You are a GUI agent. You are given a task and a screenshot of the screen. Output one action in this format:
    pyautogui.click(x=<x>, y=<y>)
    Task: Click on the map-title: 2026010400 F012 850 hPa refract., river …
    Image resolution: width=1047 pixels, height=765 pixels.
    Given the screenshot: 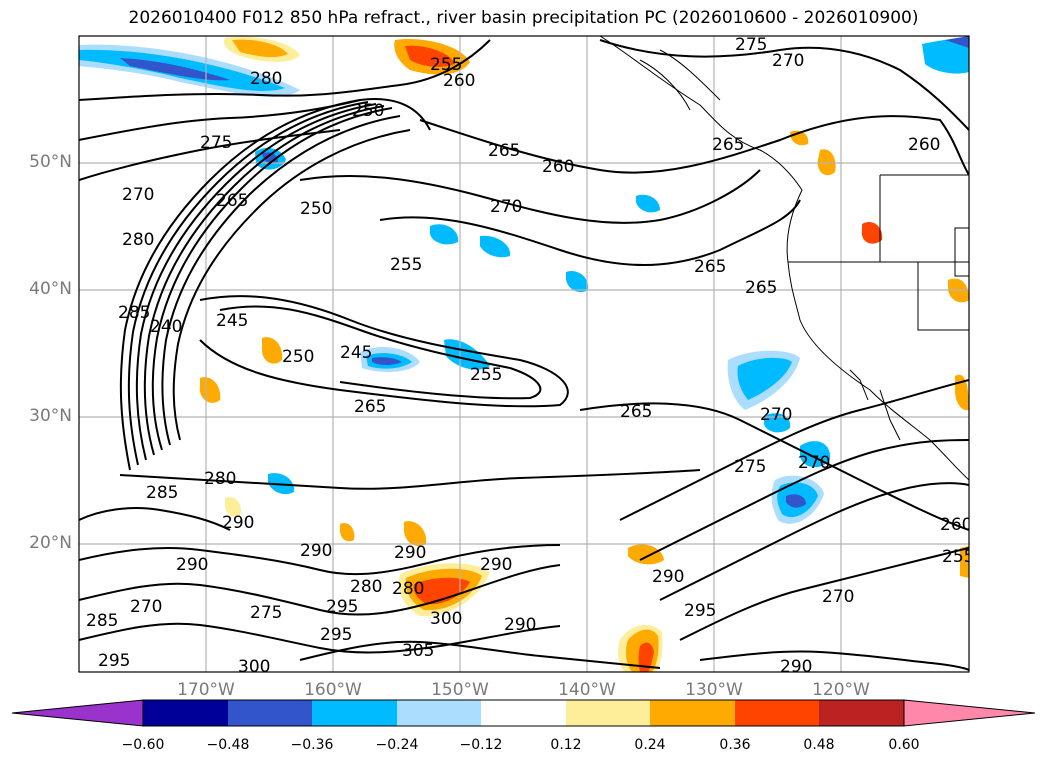 What is the action you would take?
    pyautogui.click(x=523, y=18)
    